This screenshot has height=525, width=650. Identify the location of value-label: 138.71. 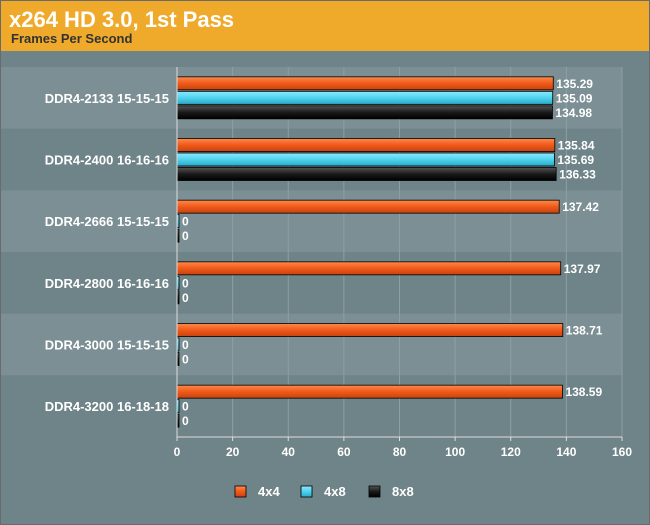
(584, 331).